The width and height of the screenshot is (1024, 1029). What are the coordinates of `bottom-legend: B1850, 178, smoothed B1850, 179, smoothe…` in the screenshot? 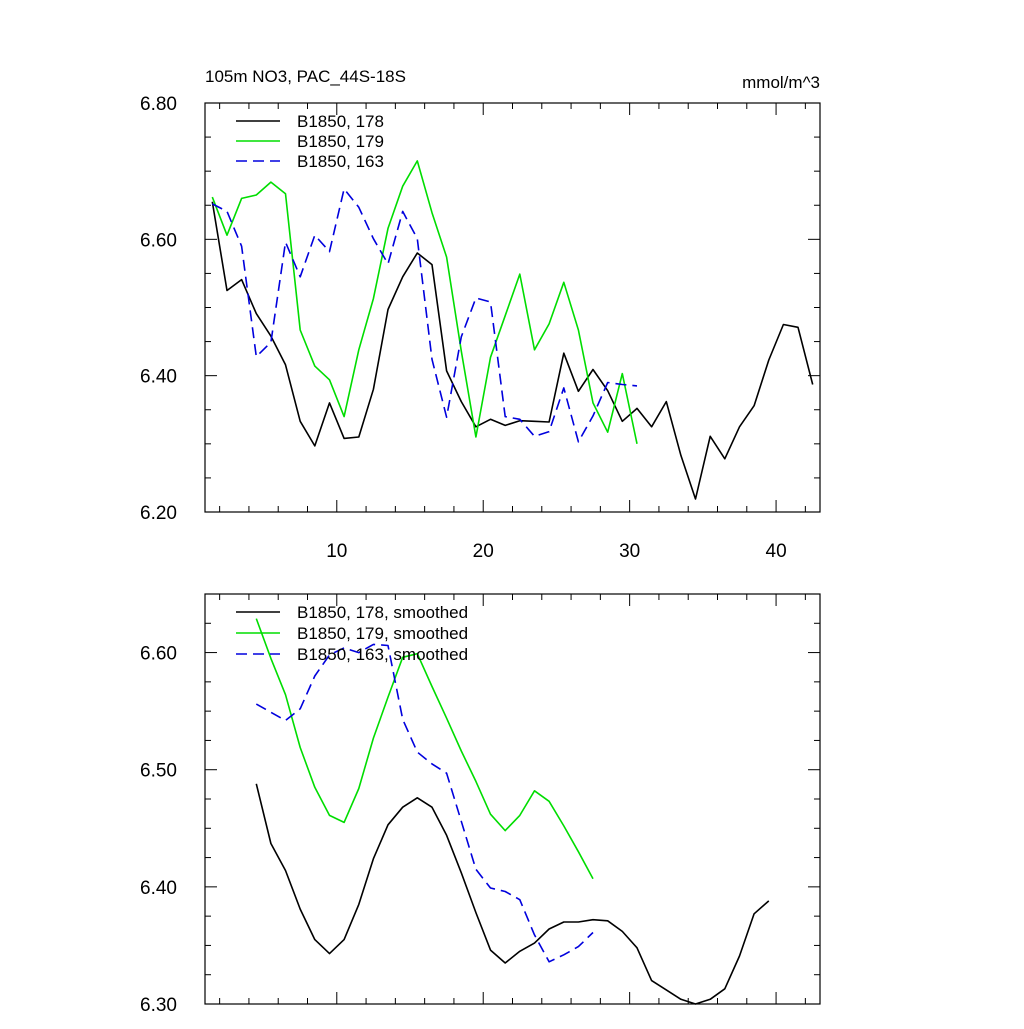 It's located at (352, 633).